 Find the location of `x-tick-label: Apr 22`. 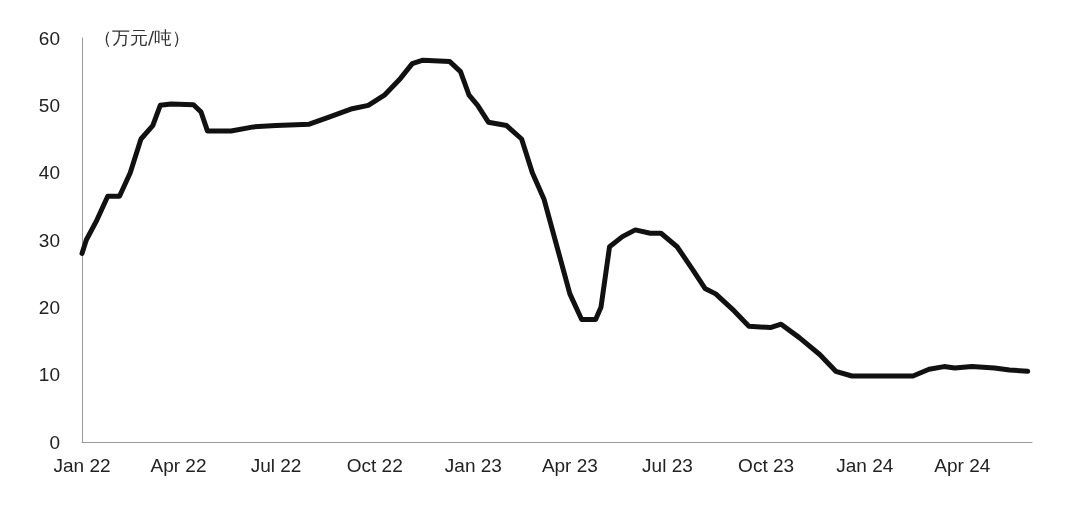

x-tick-label: Apr 22 is located at coordinates (178, 465).